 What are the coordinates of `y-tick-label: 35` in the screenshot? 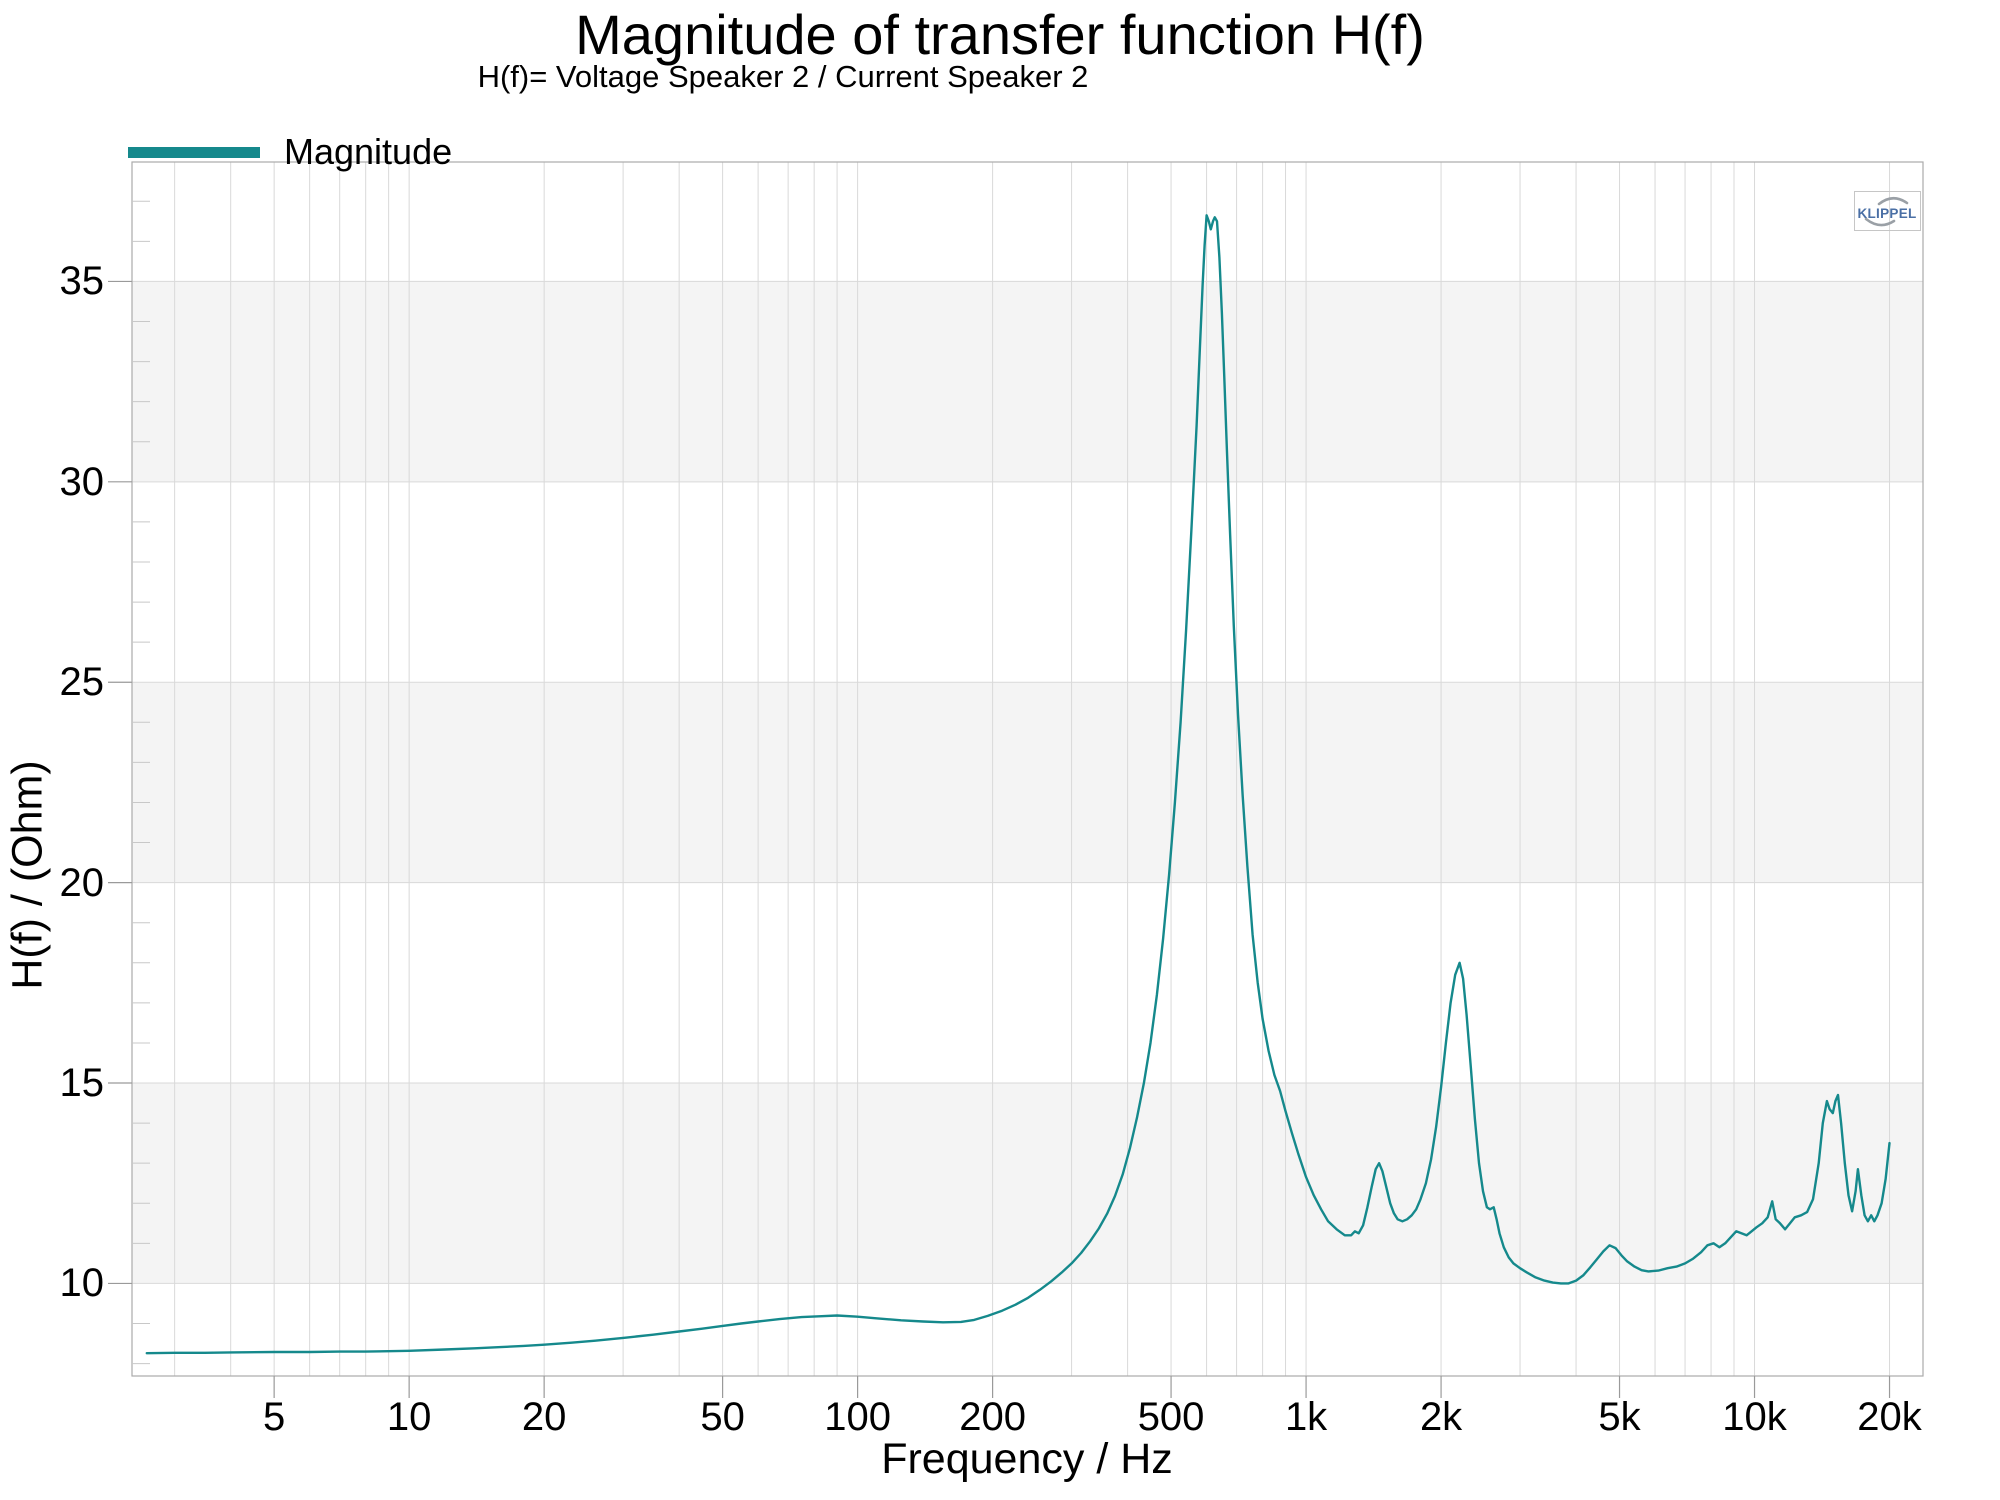 It's located at (82, 281).